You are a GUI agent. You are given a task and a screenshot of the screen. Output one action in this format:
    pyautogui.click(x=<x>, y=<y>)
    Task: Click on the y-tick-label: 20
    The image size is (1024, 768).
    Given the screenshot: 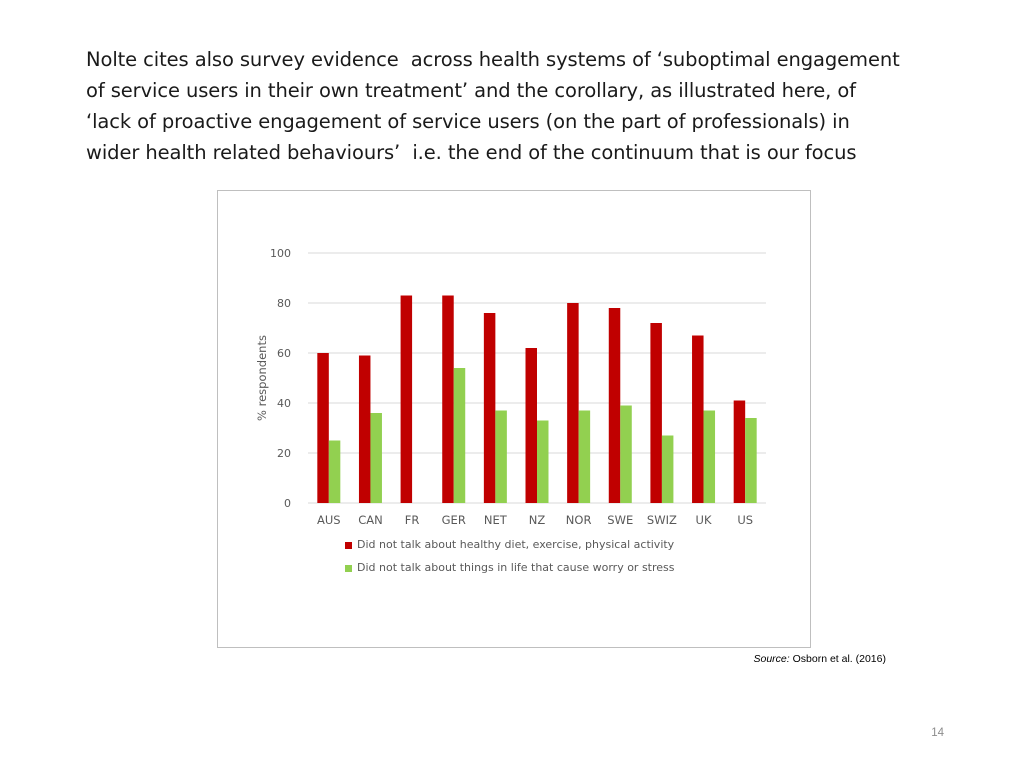 What is the action you would take?
    pyautogui.click(x=284, y=453)
    